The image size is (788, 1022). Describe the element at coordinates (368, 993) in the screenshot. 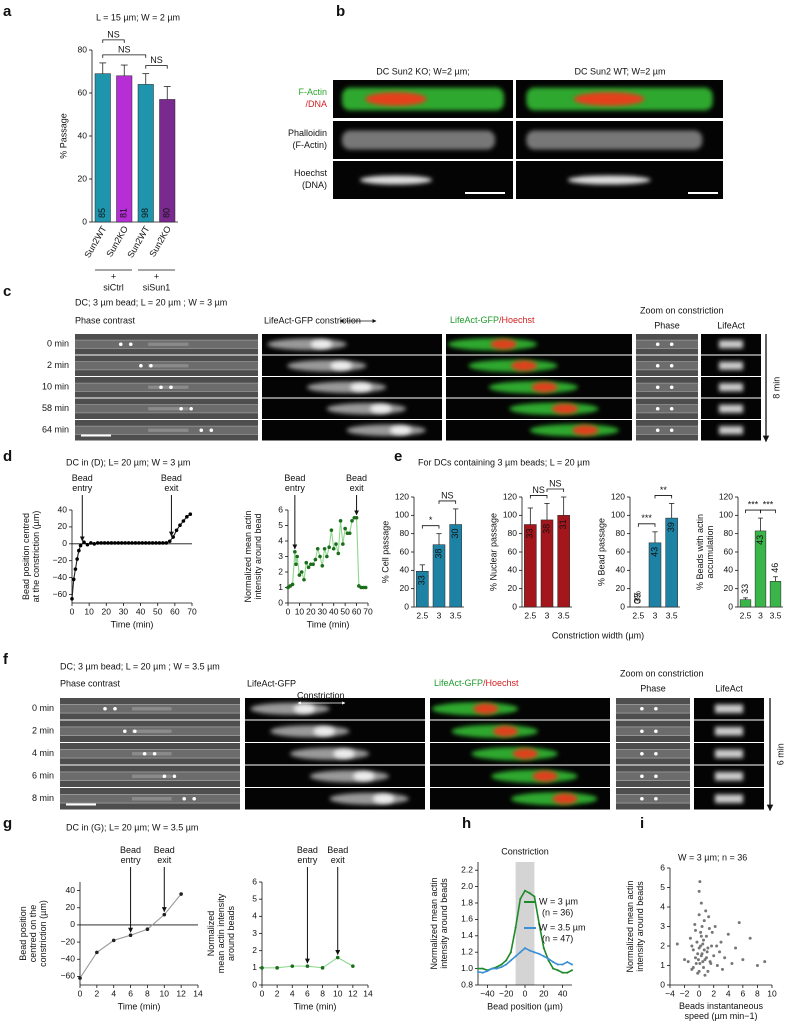

I see `x-tick-label: 14` at that location.